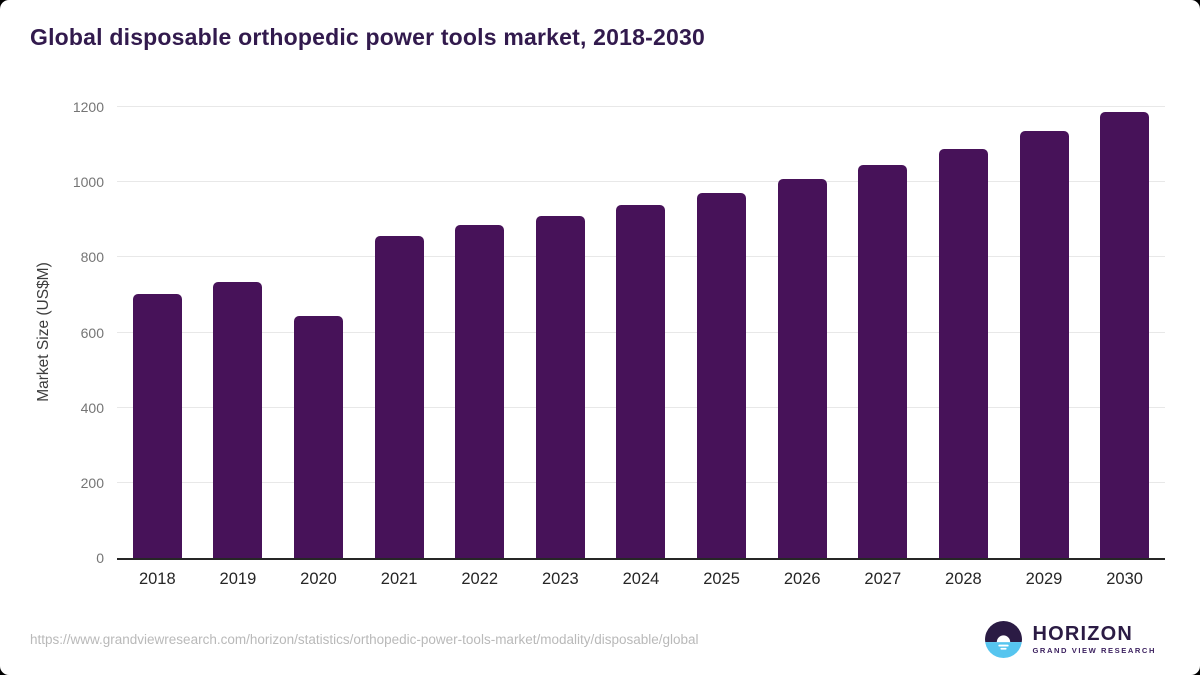  I want to click on bar-2020, so click(319, 436).